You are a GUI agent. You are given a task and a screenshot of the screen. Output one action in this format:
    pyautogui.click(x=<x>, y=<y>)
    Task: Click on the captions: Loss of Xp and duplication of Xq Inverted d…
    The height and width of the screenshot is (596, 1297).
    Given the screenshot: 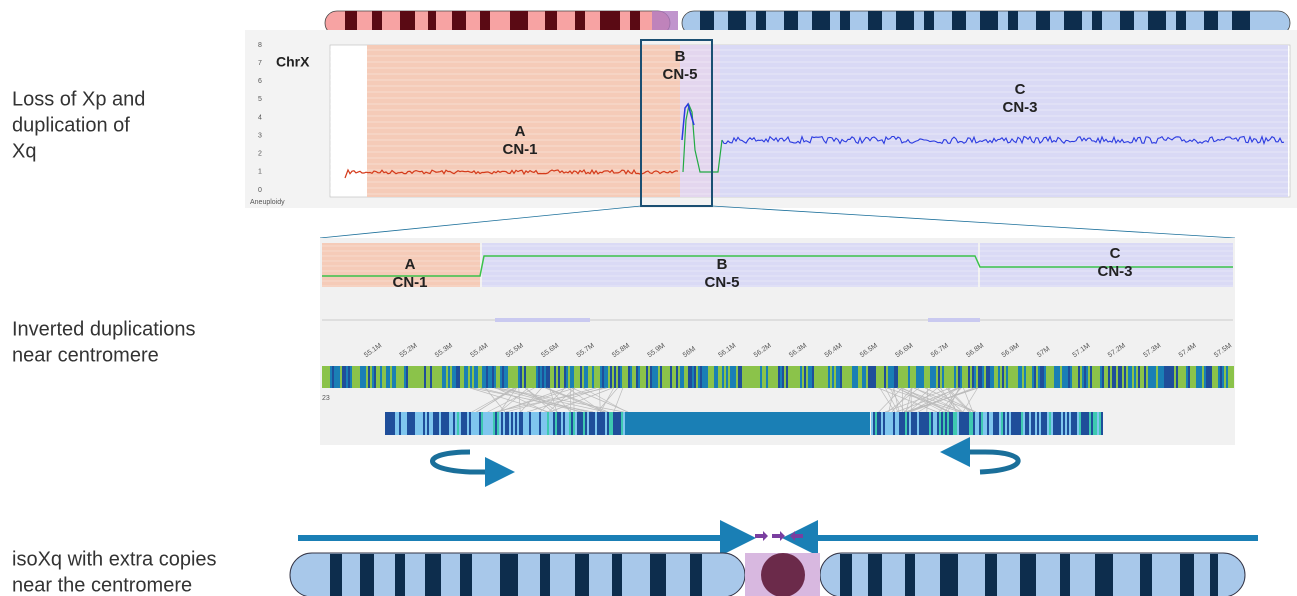 What is the action you would take?
    pyautogui.click(x=114, y=342)
    